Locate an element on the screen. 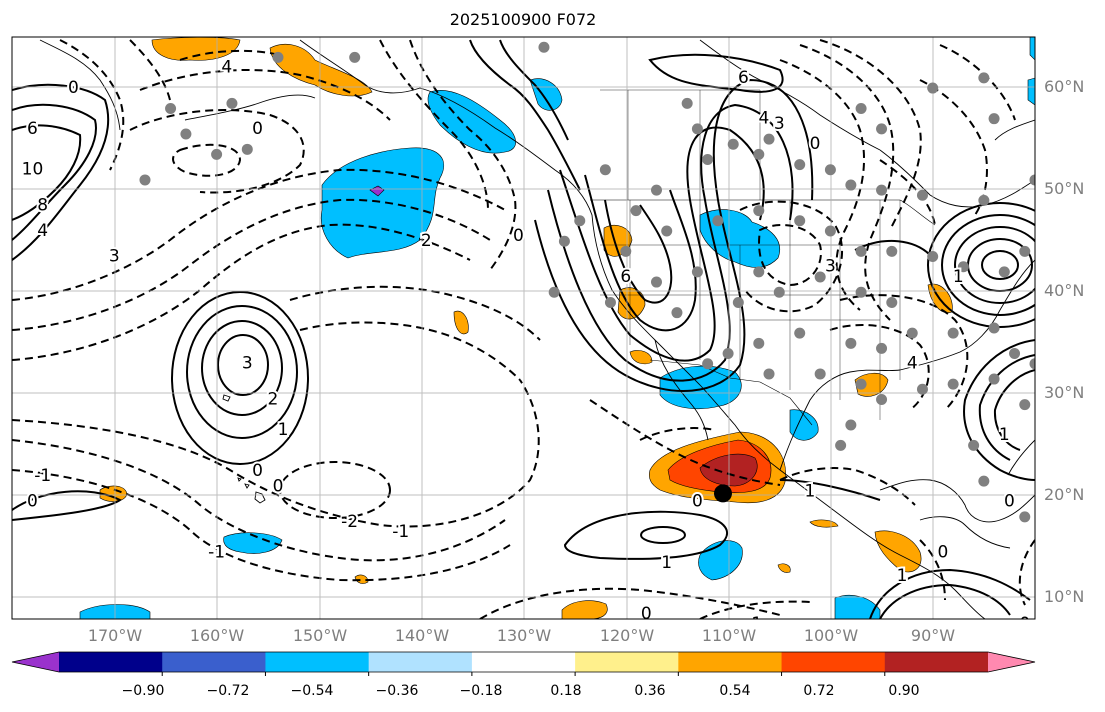 The height and width of the screenshot is (712, 1105). contour-label: 8 is located at coordinates (42, 205).